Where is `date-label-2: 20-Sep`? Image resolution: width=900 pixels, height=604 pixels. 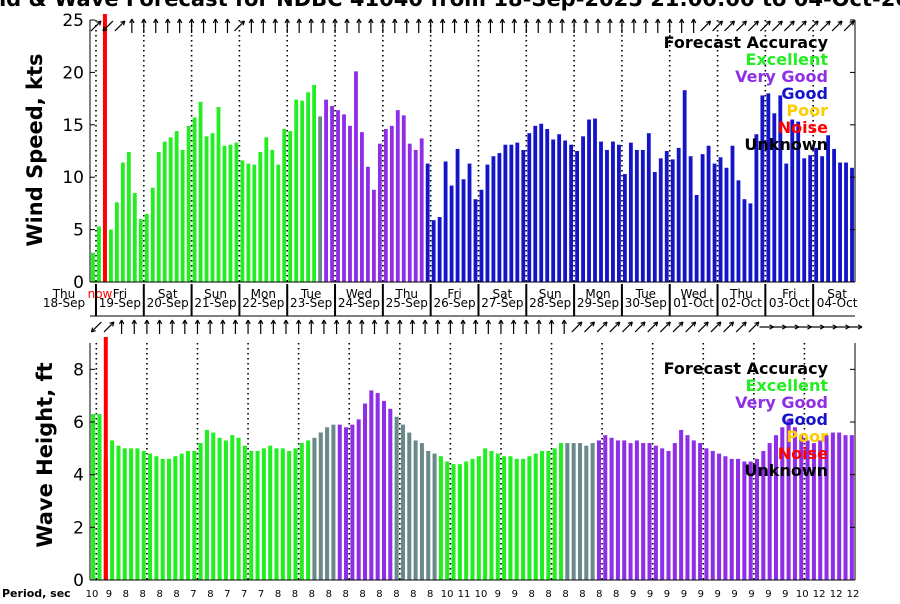
date-label-2: 20-Sep is located at coordinates (168, 303).